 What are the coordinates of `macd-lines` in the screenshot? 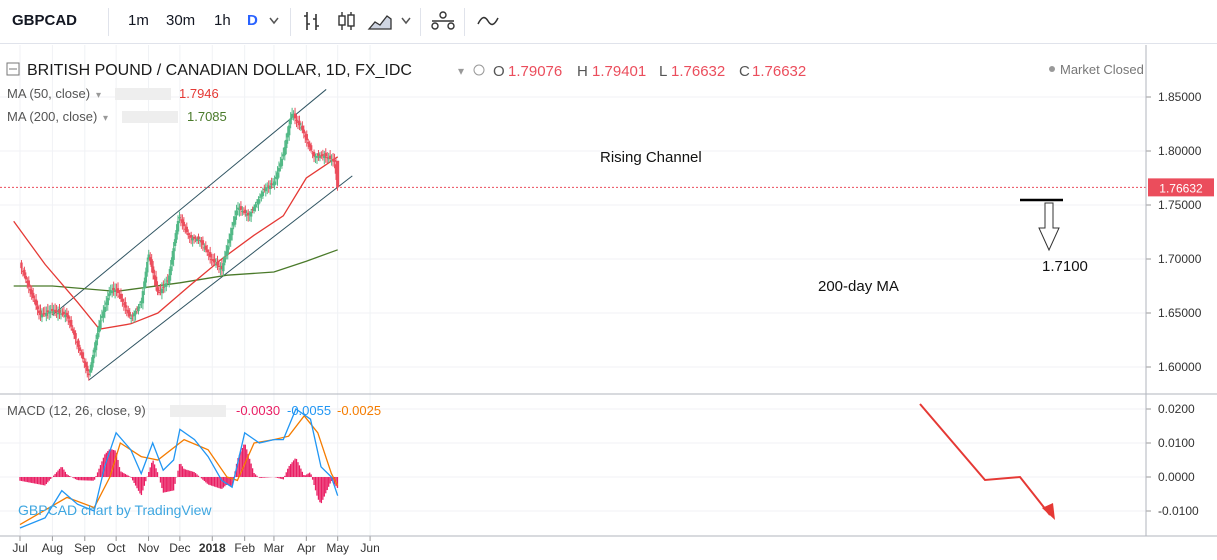 It's located at (179, 468).